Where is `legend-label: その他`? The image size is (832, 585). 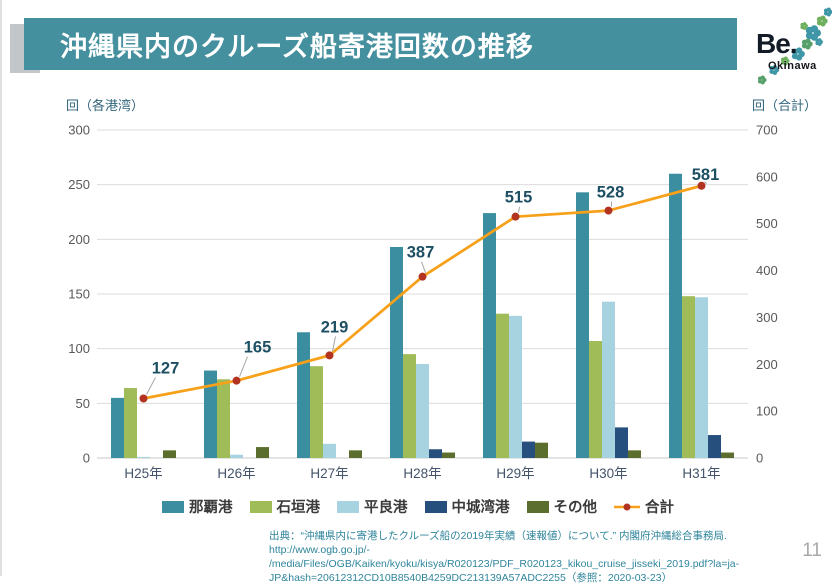 legend-label: その他 is located at coordinates (575, 508).